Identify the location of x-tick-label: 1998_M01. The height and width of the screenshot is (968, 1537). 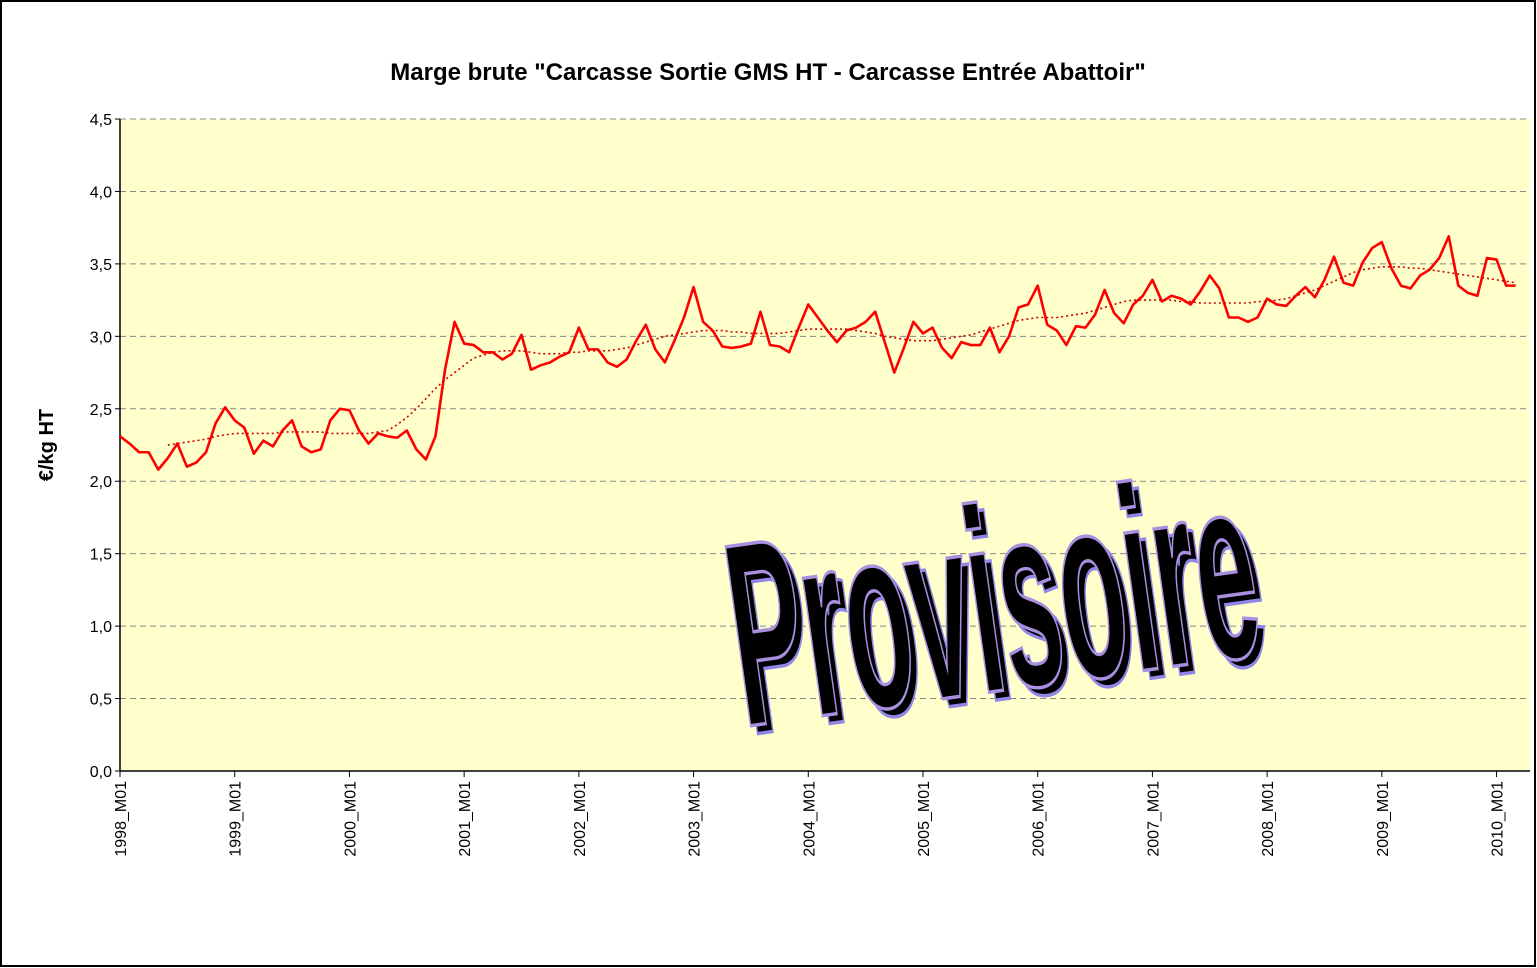
(121, 819).